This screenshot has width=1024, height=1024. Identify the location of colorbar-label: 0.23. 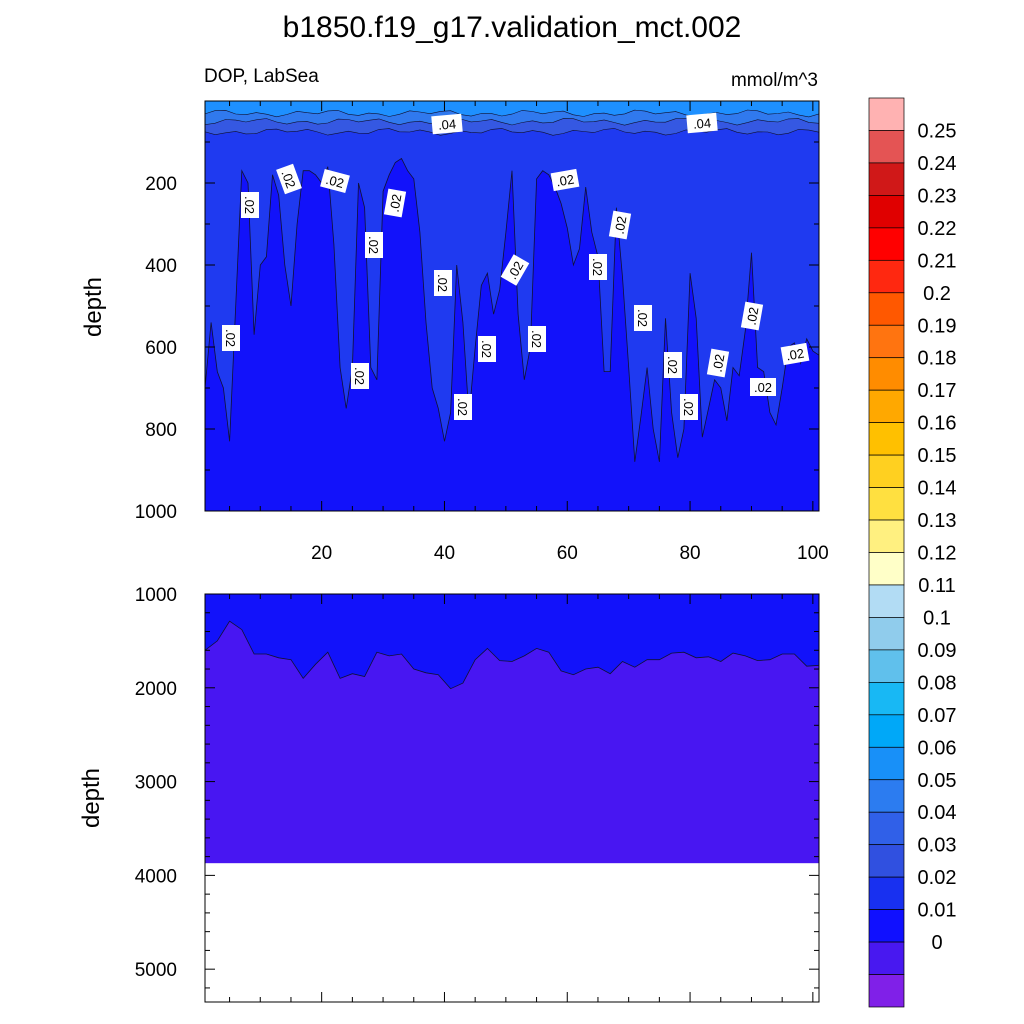
(937, 196).